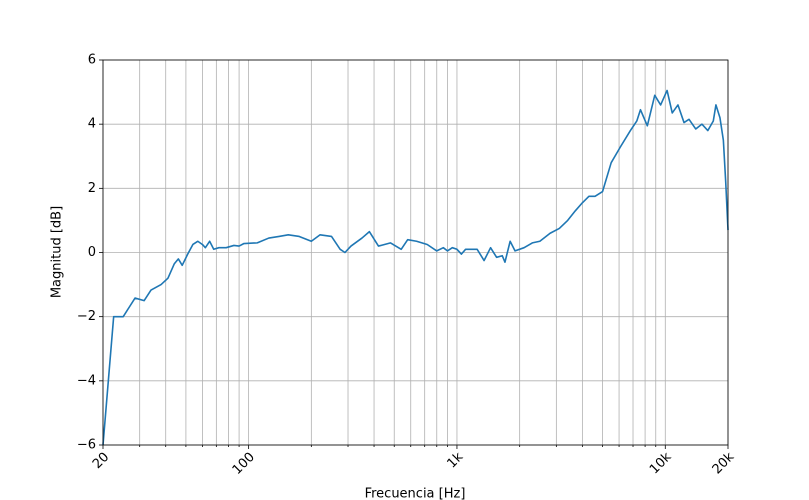 This screenshot has width=809, height=500. What do you see at coordinates (415, 493) in the screenshot?
I see `x-axis-label: Frecuencia [Hz]` at bounding box center [415, 493].